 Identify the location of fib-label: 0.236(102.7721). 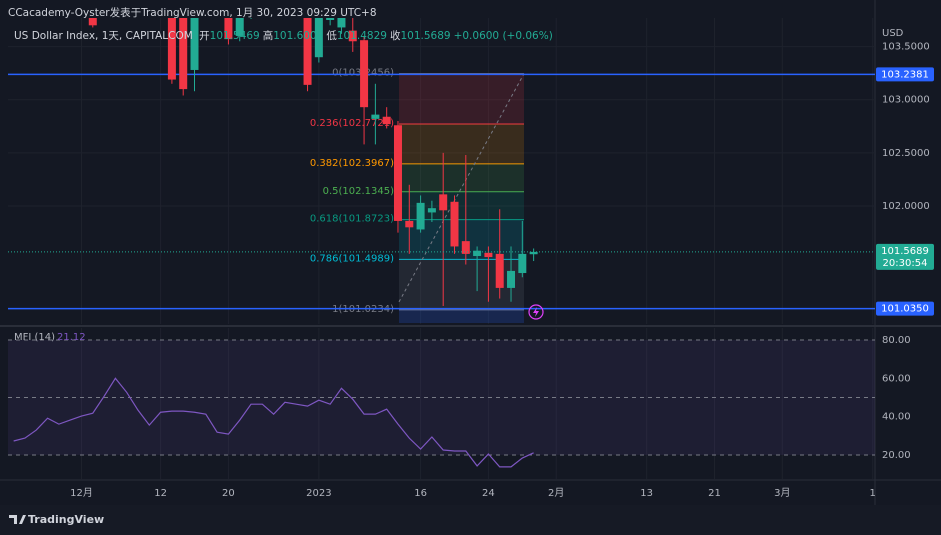
(352, 123).